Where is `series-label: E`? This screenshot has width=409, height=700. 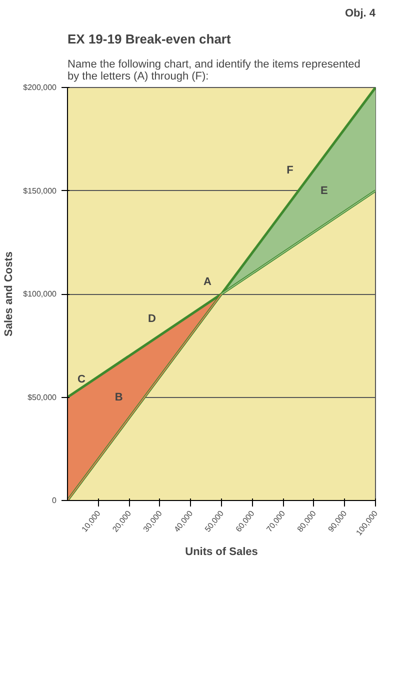 series-label: E is located at coordinates (324, 190).